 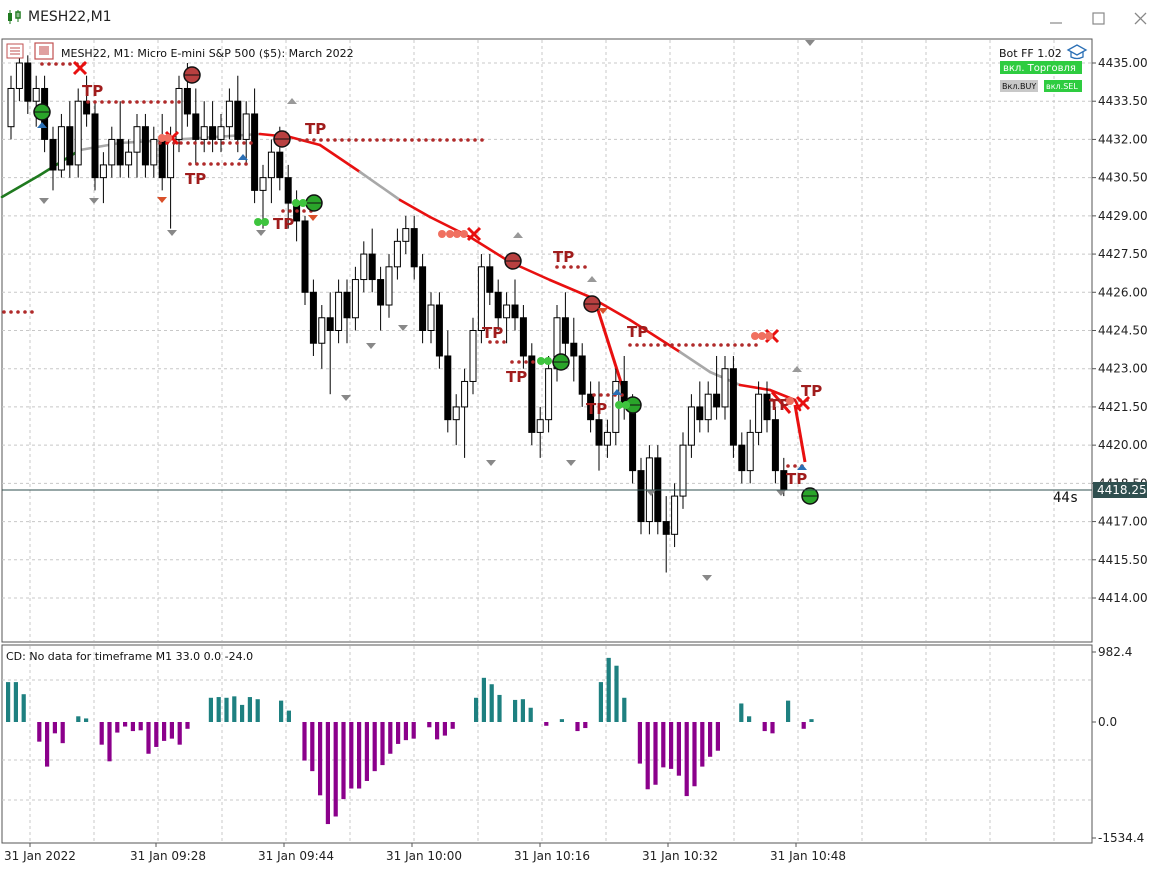 What do you see at coordinates (755, 387) in the screenshot?
I see `ma-segment` at bounding box center [755, 387].